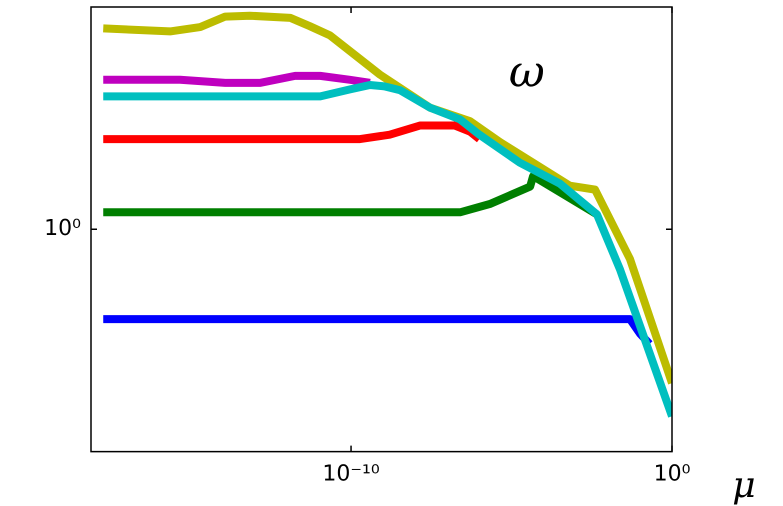 The height and width of the screenshot is (506, 783). I want to click on text: 10⁰, so click(63, 229).